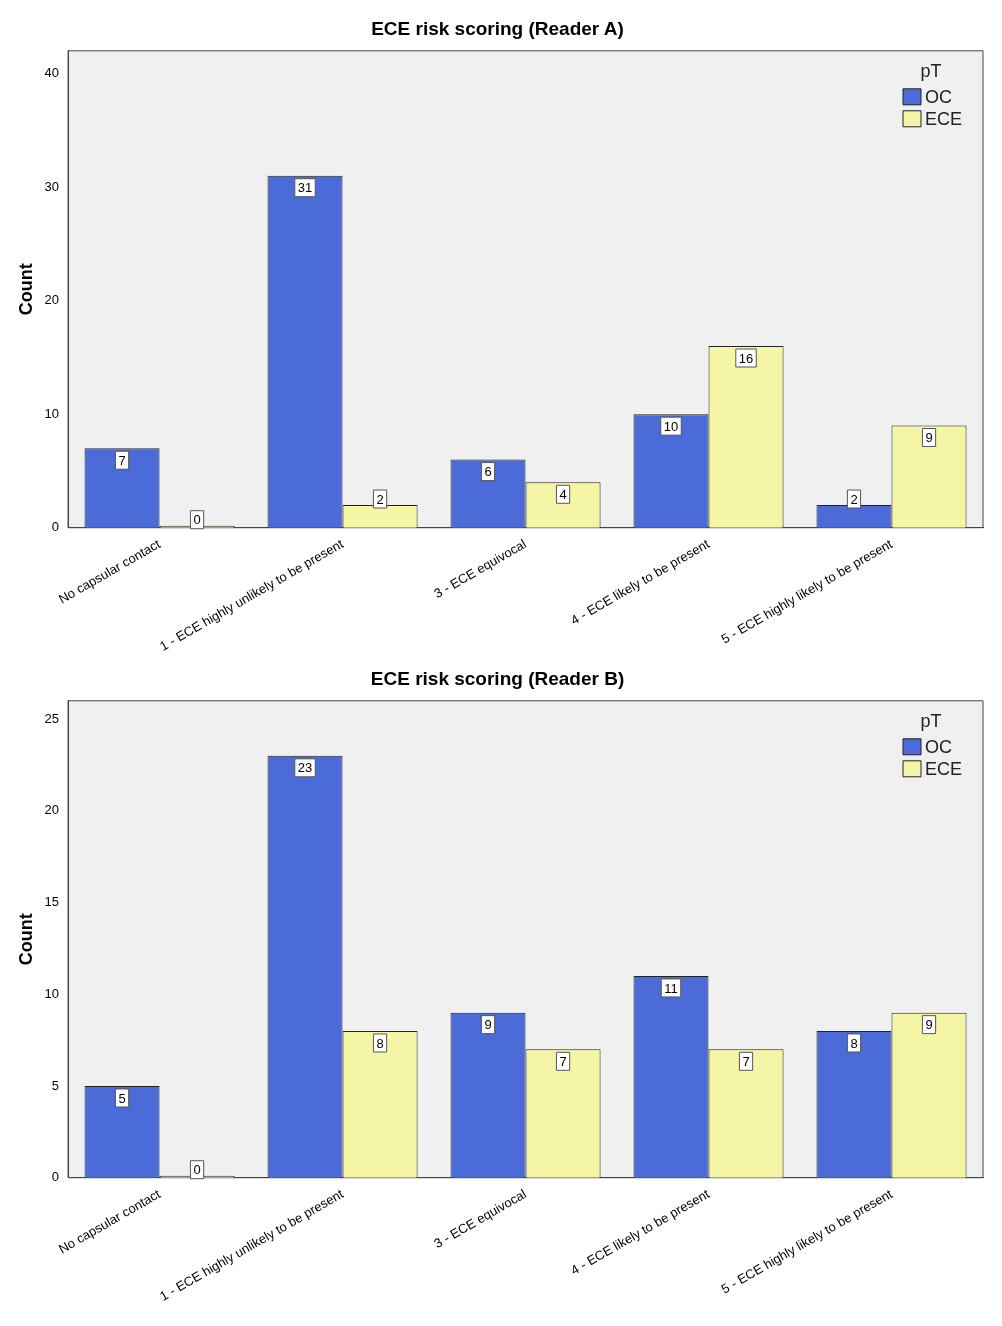 The width and height of the screenshot is (1002, 1326). I want to click on data-label: 6, so click(488, 472).